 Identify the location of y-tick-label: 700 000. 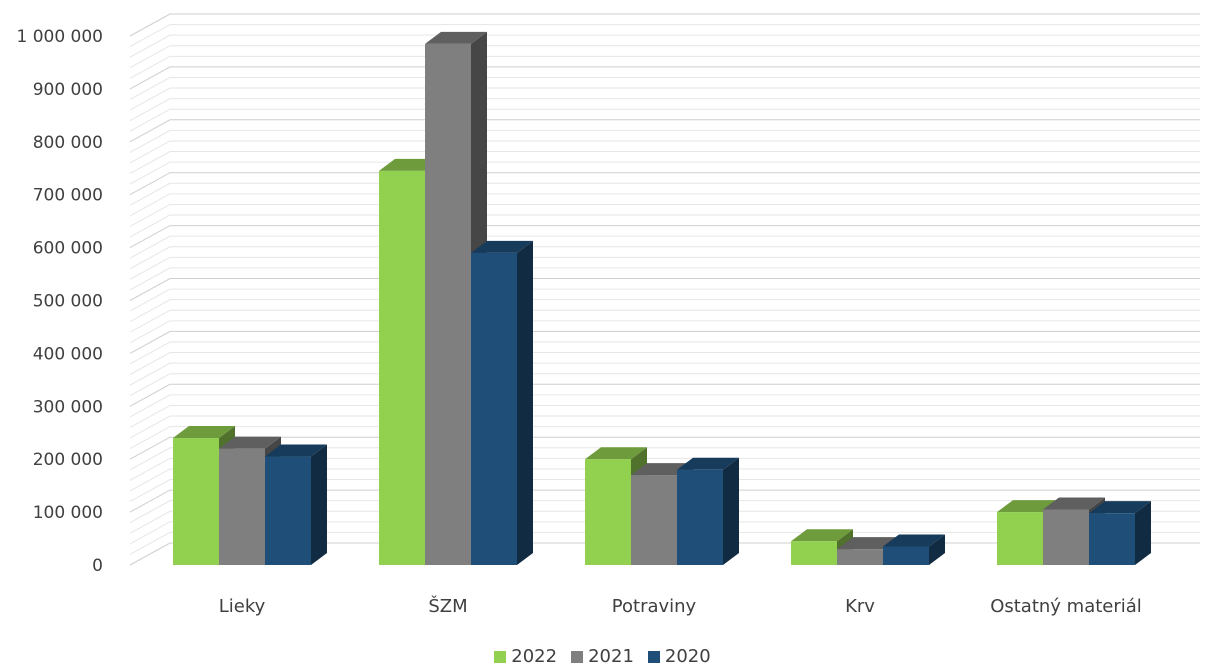
(68, 196).